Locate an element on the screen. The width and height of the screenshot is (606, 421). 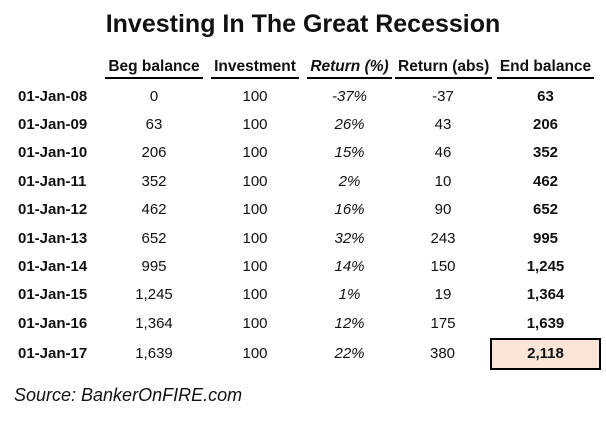
cell-end-balance: 995 is located at coordinates (545, 238).